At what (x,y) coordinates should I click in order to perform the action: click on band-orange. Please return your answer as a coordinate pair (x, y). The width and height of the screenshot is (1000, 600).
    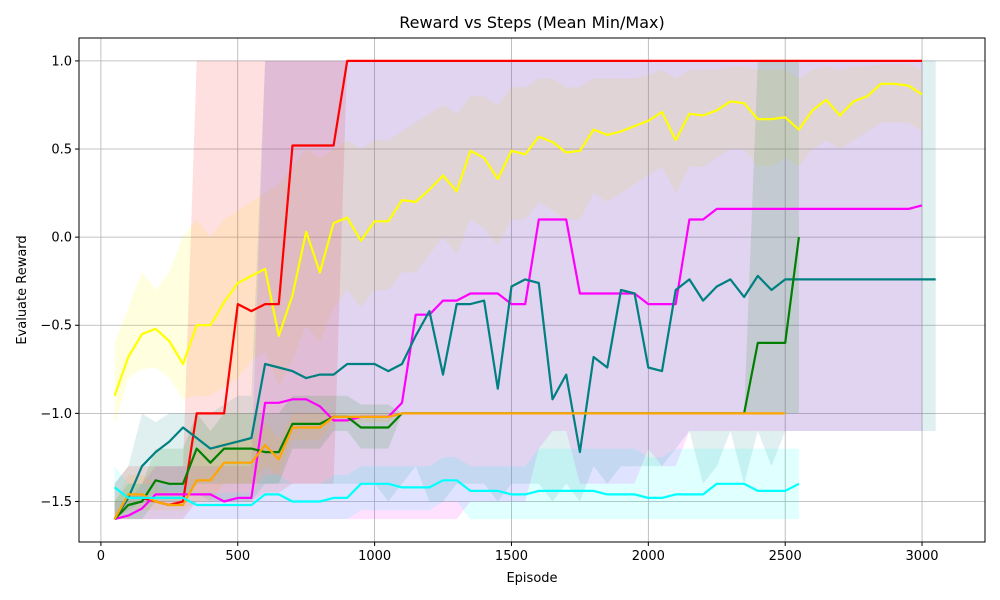
    Looking at the image, I should click on (450, 466).